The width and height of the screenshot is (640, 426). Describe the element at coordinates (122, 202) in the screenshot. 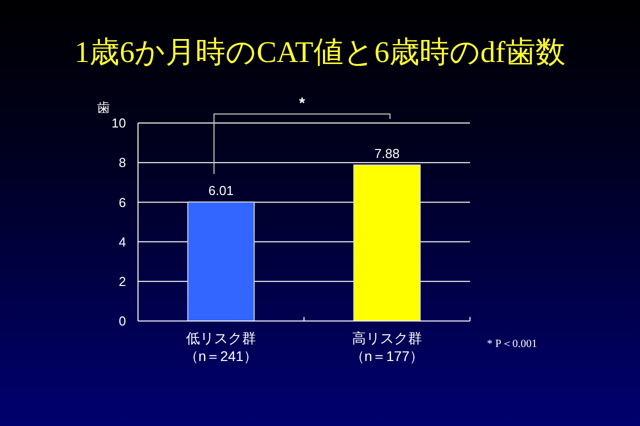

I see `y-tick-label: 6` at that location.